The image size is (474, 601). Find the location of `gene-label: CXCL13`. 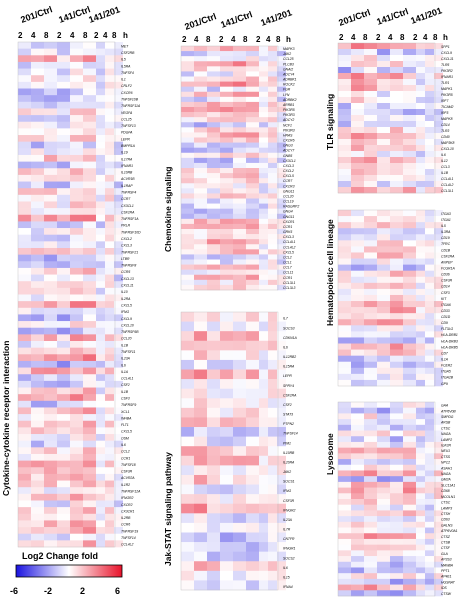

gene-label: CXCL13 is located at coordinates (127, 279).